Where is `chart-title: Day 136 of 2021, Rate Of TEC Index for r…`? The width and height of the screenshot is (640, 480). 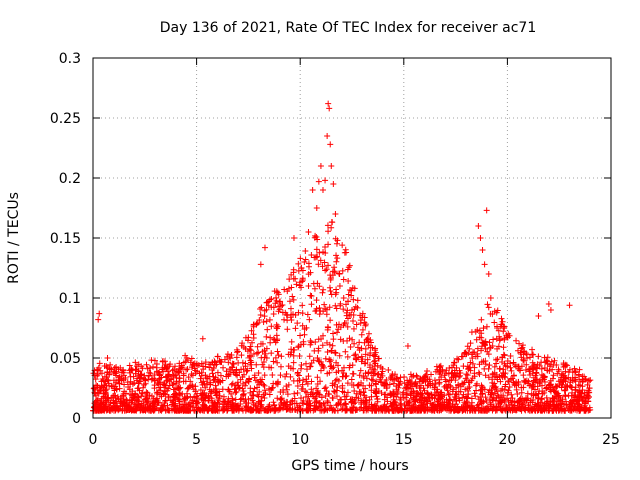 chart-title: Day 136 of 2021, Rate Of TEC Index for r… is located at coordinates (348, 28).